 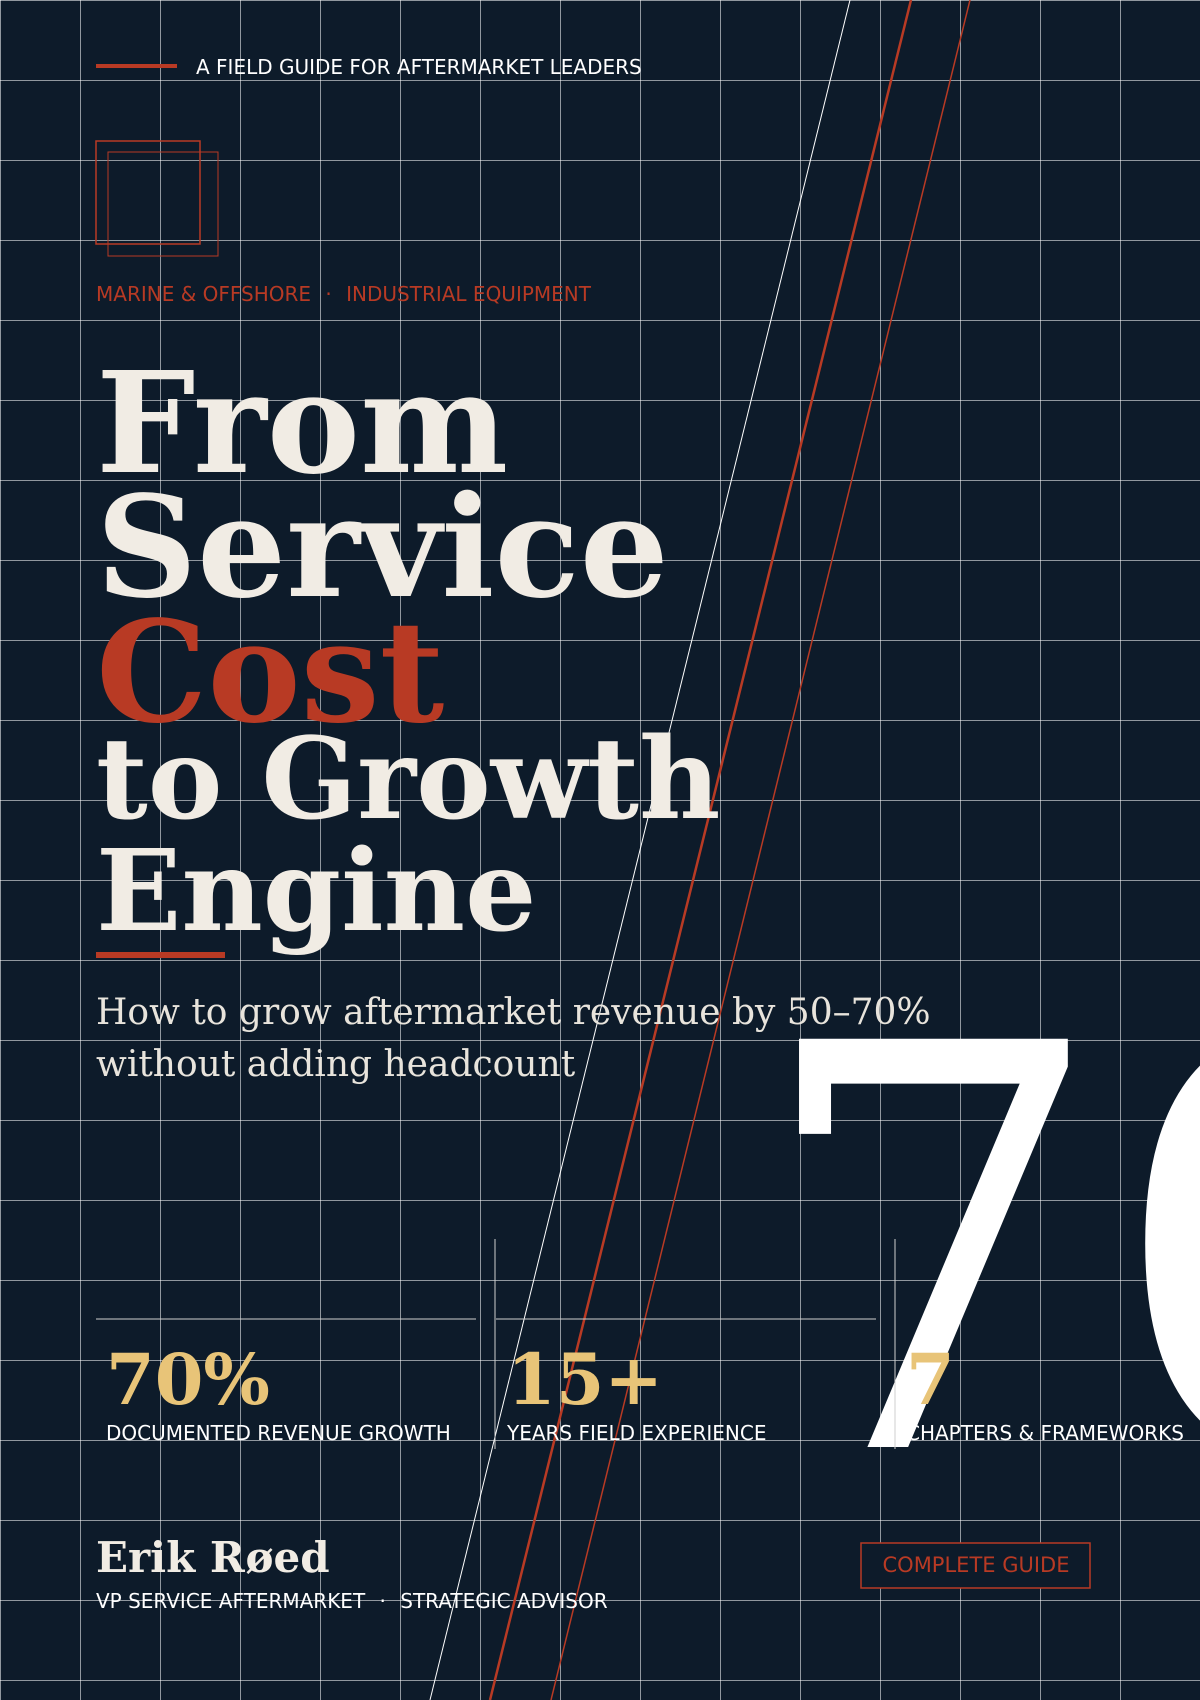 I want to click on subtitle-line: without adding headcount, so click(x=336, y=1064).